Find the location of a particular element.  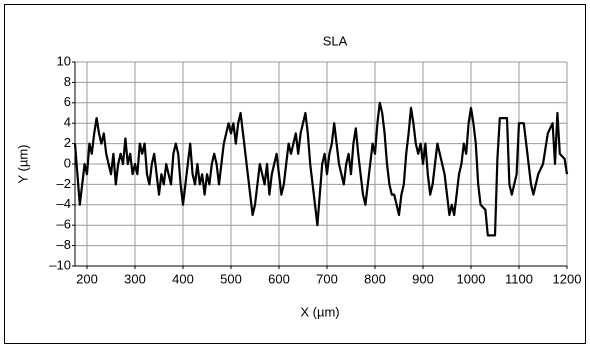

x-tick-label: 800 is located at coordinates (375, 278).